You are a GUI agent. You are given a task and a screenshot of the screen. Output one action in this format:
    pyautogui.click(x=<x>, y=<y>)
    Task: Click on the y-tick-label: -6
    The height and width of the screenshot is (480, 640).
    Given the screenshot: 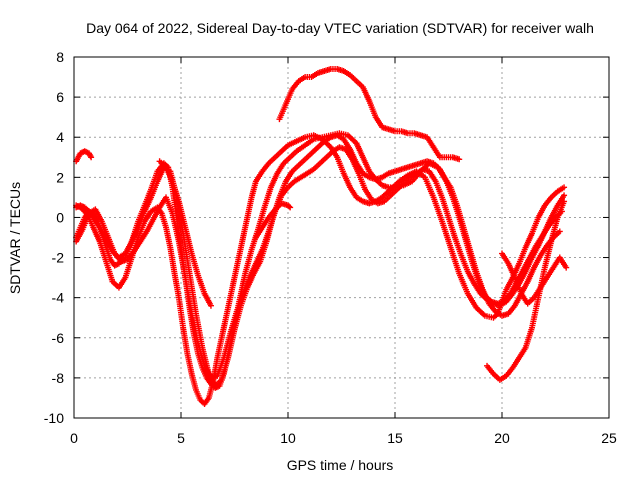 What is the action you would take?
    pyautogui.click(x=58, y=338)
    